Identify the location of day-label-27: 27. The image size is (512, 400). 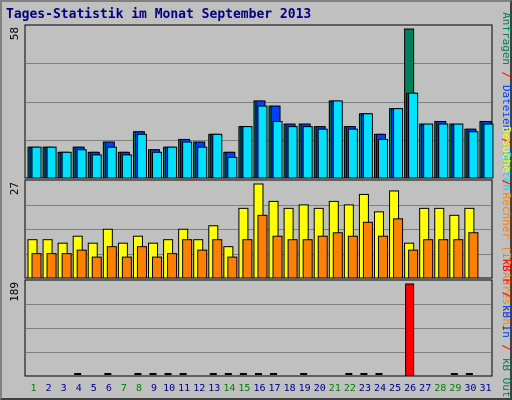
(425, 388).